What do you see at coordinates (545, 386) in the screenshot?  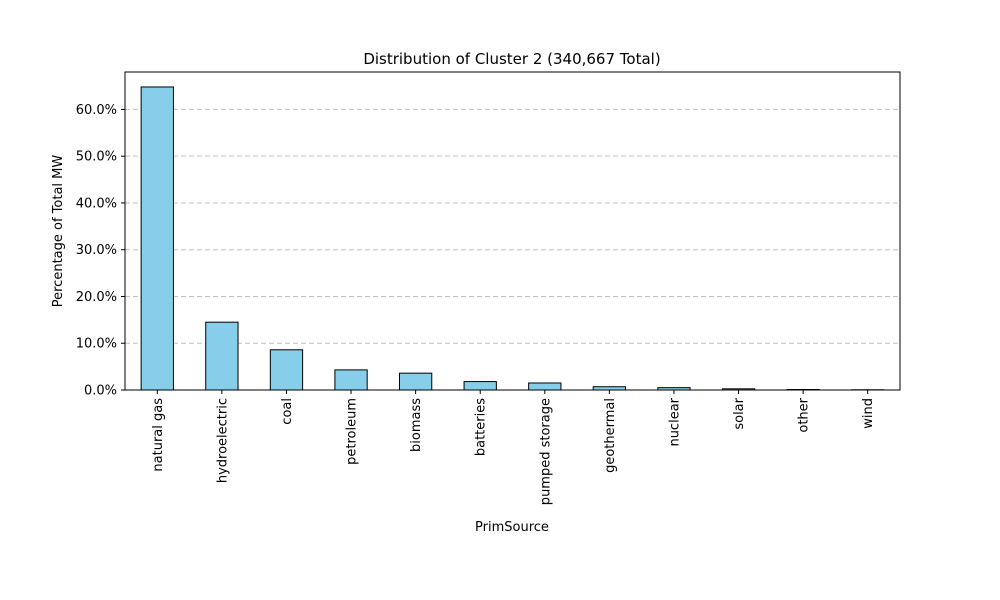 I see `bar-pumped-storage` at bounding box center [545, 386].